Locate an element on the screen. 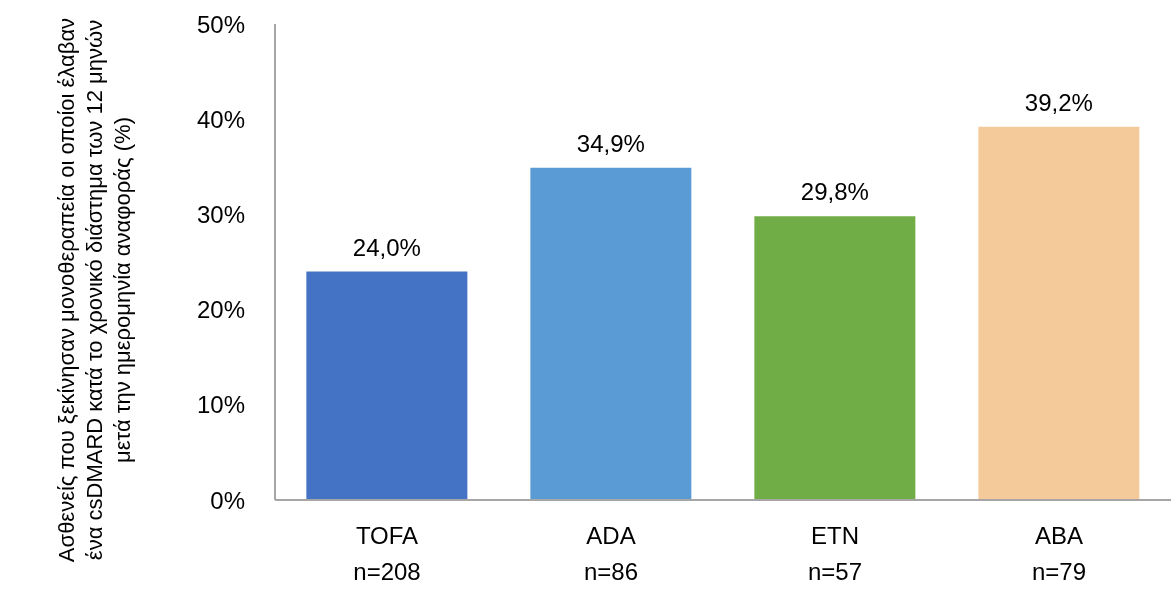 The width and height of the screenshot is (1171, 595). y-tick-label: 30% is located at coordinates (220, 214).